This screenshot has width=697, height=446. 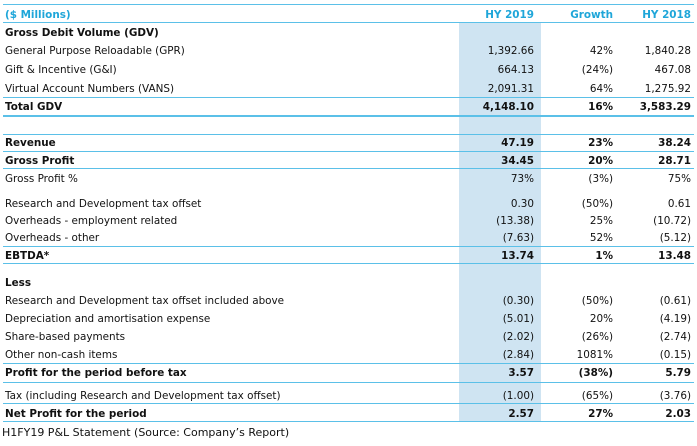 I want to click on cell-hy2018: (5.12), so click(x=675, y=238).